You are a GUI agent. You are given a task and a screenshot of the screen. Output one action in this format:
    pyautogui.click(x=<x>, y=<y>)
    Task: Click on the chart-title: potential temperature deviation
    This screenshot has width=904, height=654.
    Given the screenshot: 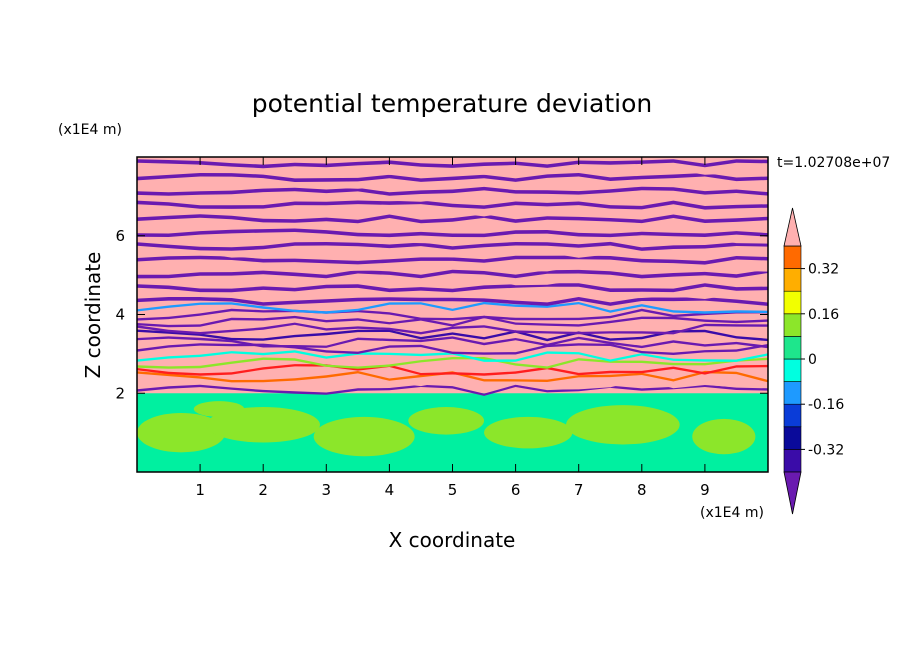 What is the action you would take?
    pyautogui.click(x=452, y=103)
    